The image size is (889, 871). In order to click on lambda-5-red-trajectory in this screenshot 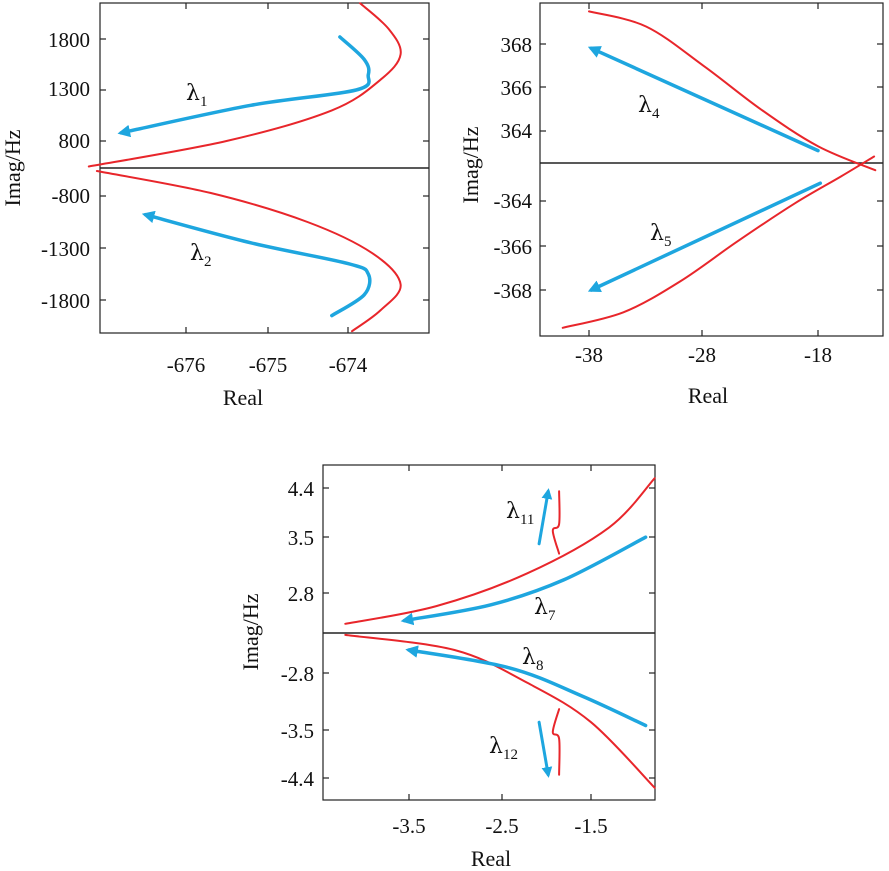, I will do `click(718, 242)`.